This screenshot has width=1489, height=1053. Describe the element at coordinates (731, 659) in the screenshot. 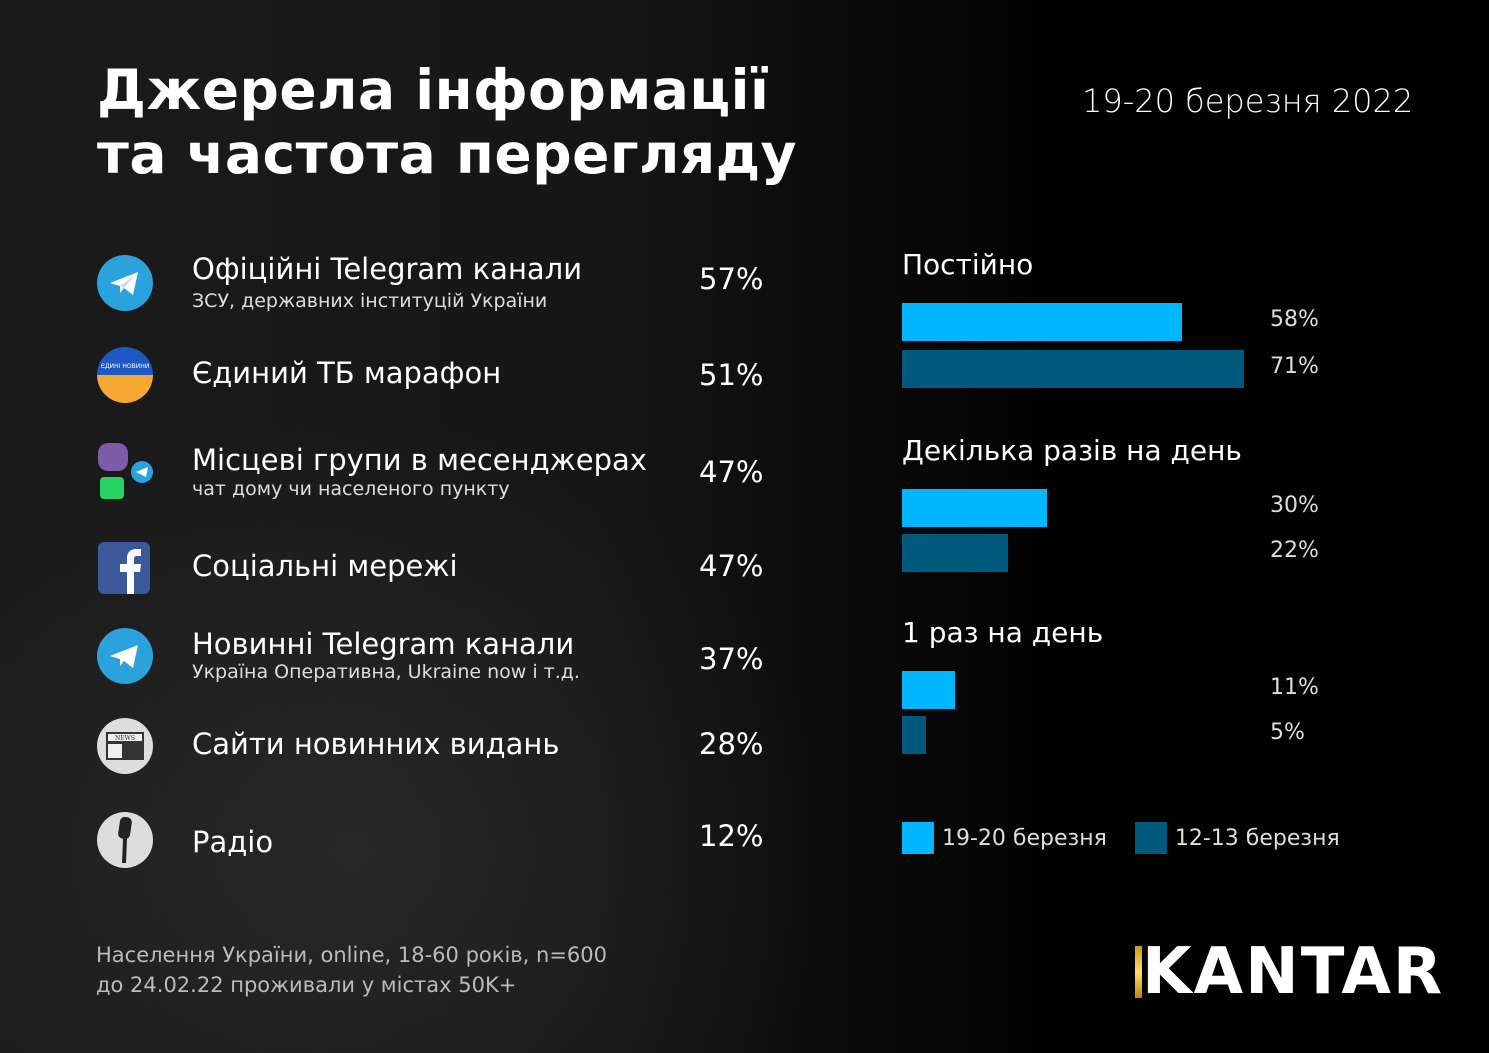

I see `source-pct: 37%` at that location.